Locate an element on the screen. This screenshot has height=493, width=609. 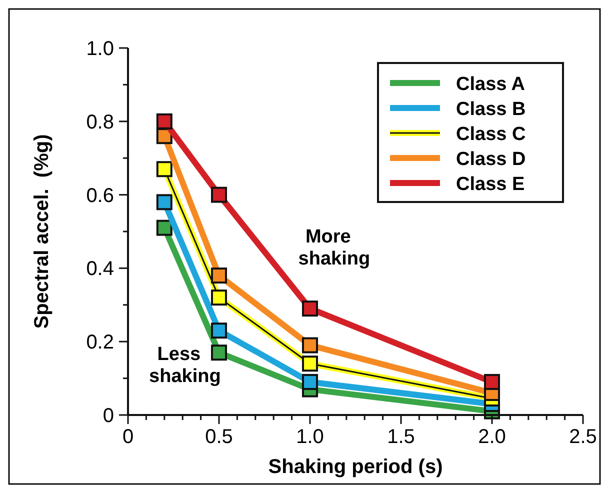
y-tick-label: 0 is located at coordinates (108, 416).